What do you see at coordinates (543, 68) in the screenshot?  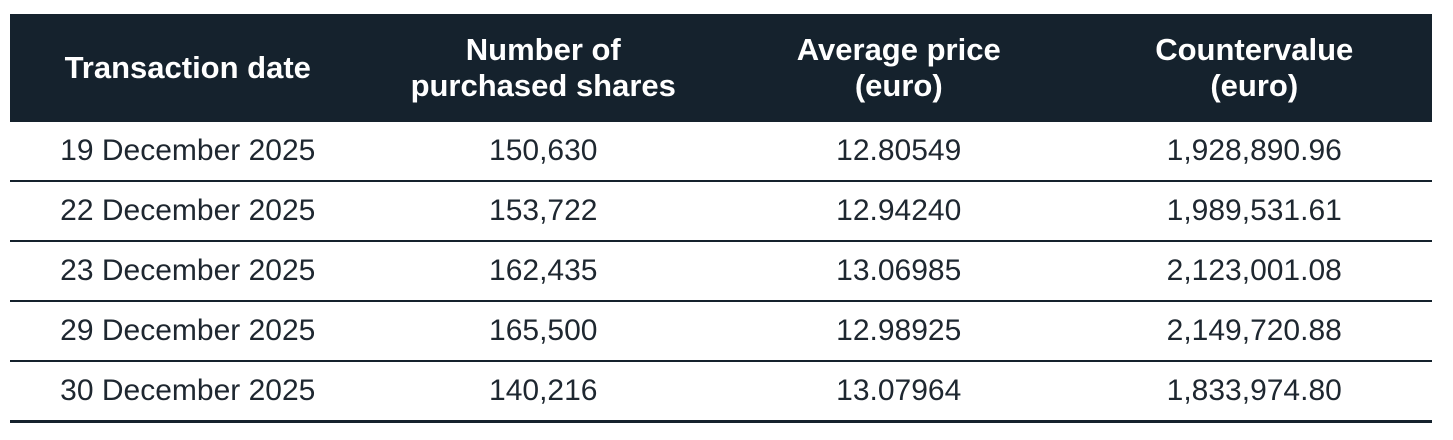 I see `column-header-purchased-shares: Number of purchased shares` at bounding box center [543, 68].